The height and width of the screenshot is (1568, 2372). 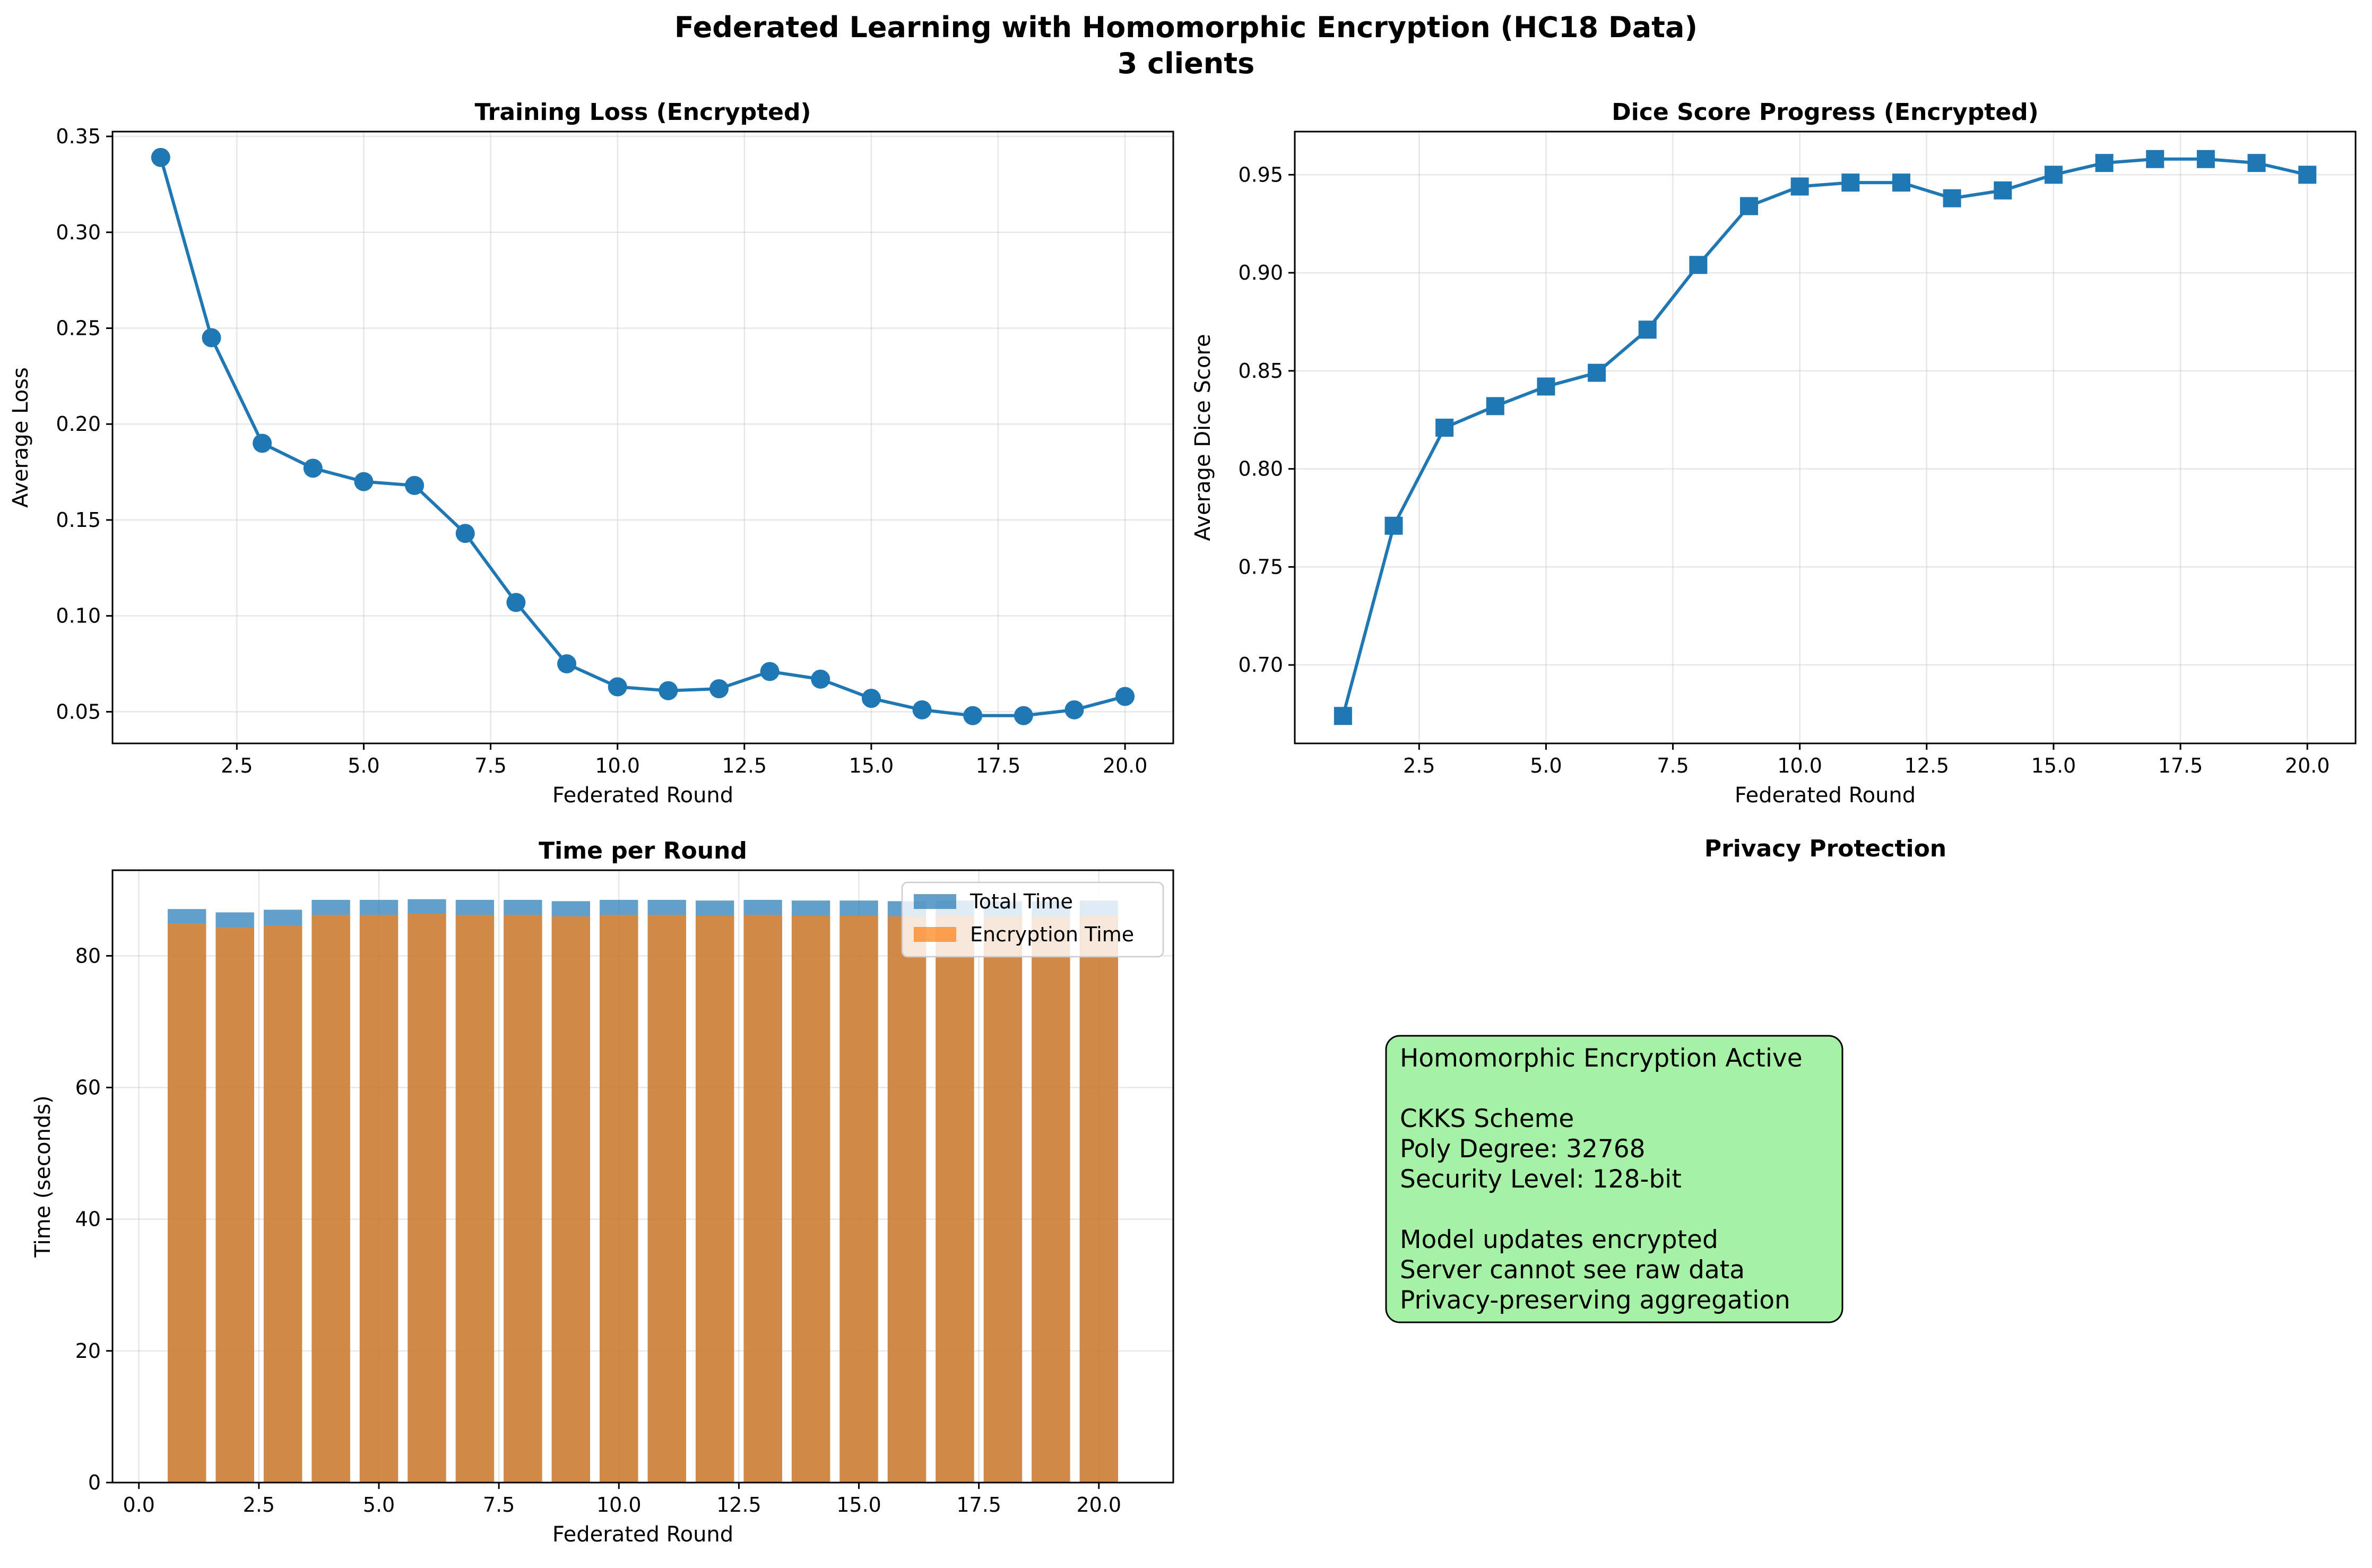 What do you see at coordinates (1487, 1118) in the screenshot?
I see `privacy-line-3: CKKS Scheme` at bounding box center [1487, 1118].